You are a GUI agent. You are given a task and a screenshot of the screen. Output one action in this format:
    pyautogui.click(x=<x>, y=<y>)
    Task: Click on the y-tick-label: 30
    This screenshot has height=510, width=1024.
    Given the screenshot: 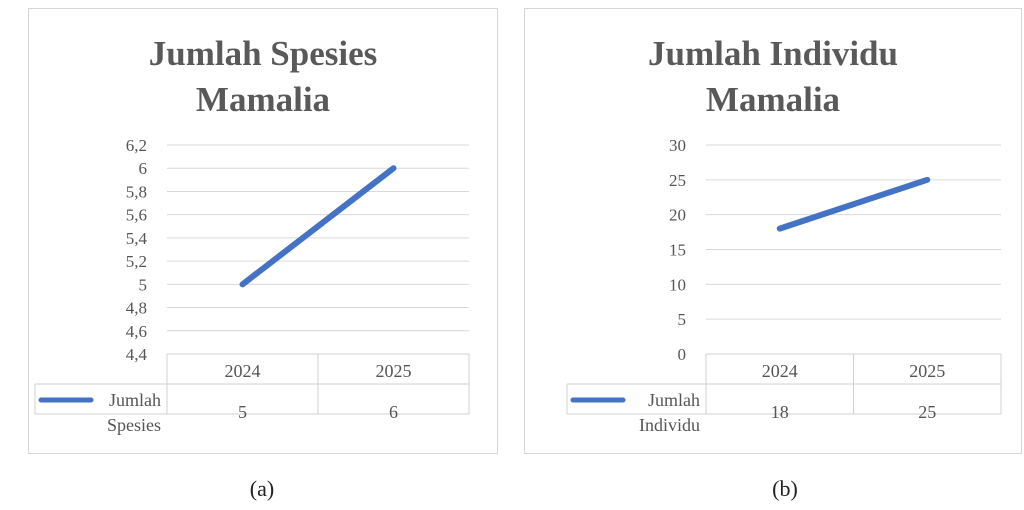 What is the action you would take?
    pyautogui.click(x=677, y=145)
    